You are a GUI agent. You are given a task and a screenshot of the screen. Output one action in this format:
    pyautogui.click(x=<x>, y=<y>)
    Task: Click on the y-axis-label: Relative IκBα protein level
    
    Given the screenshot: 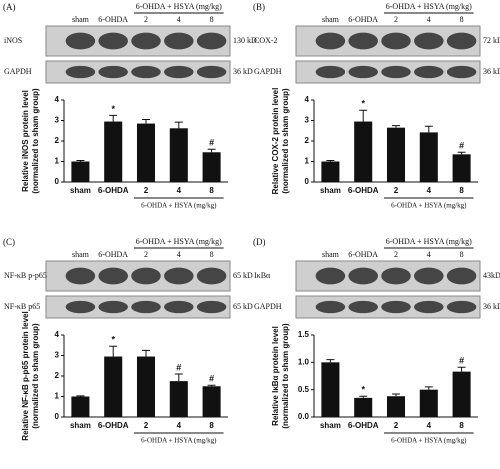 What is the action you would take?
    pyautogui.click(x=275, y=376)
    